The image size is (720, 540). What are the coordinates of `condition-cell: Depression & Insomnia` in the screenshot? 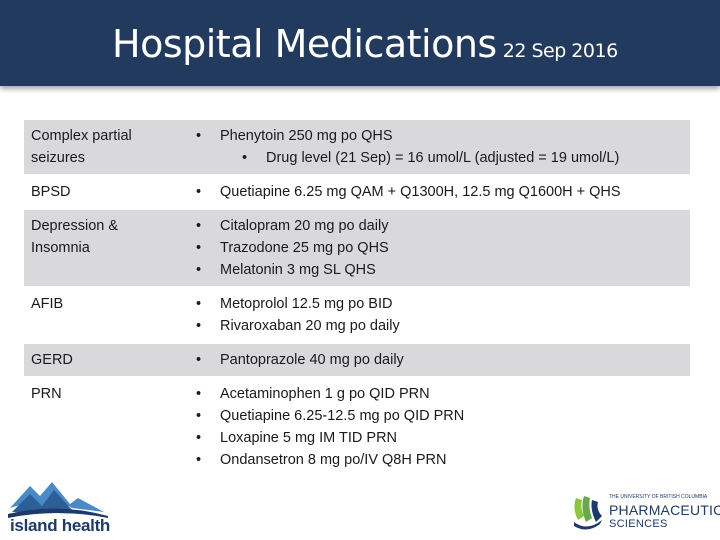 It's located at (105, 248).